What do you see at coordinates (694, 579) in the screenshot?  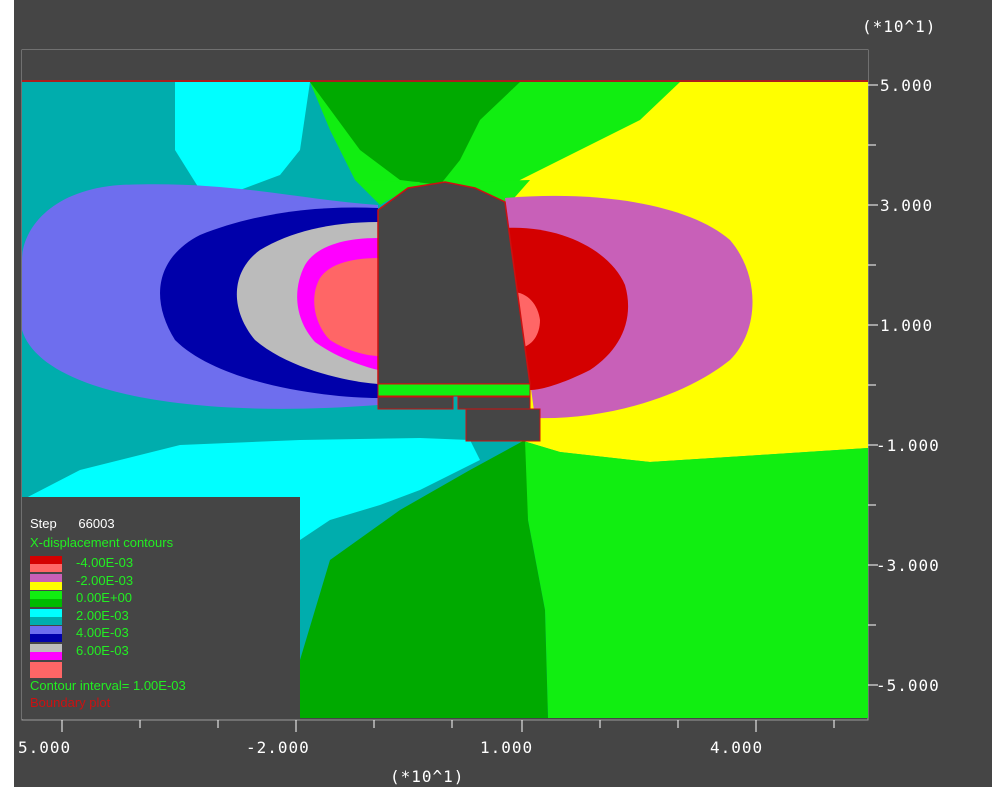 I see `contour-region-green-lower-right` at bounding box center [694, 579].